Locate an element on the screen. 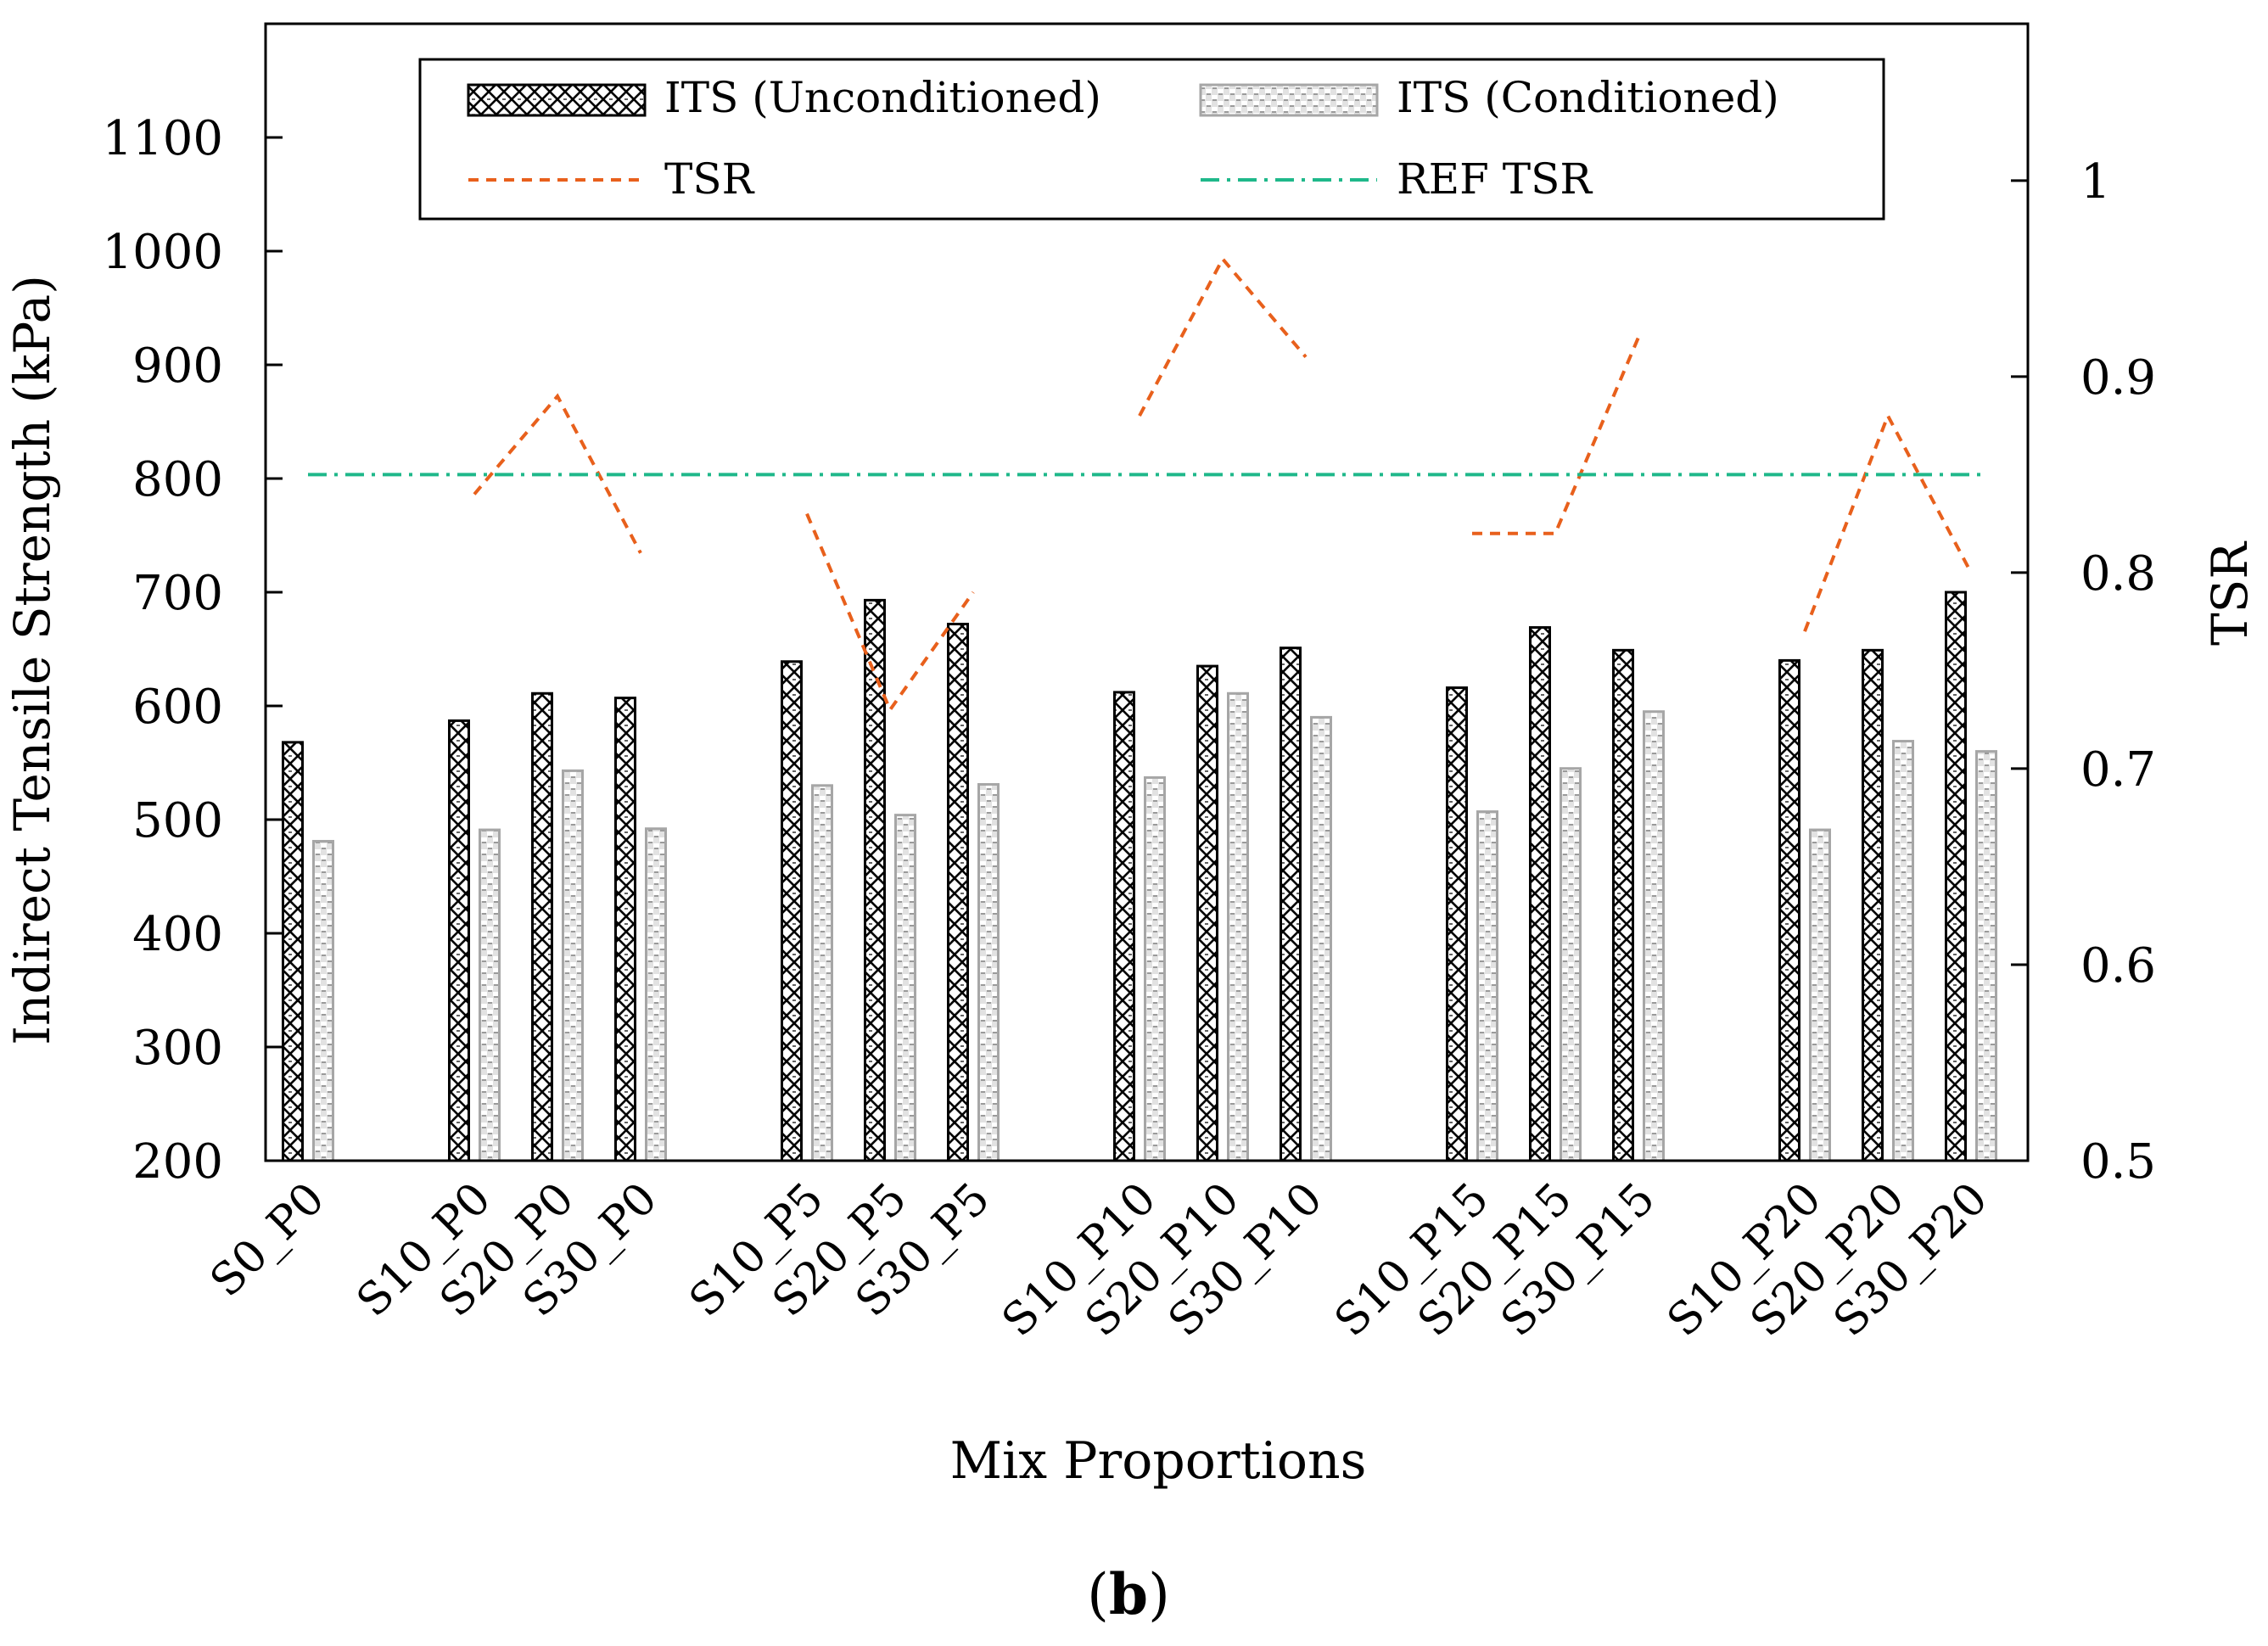  y-tick-label: 500 is located at coordinates (178, 820).